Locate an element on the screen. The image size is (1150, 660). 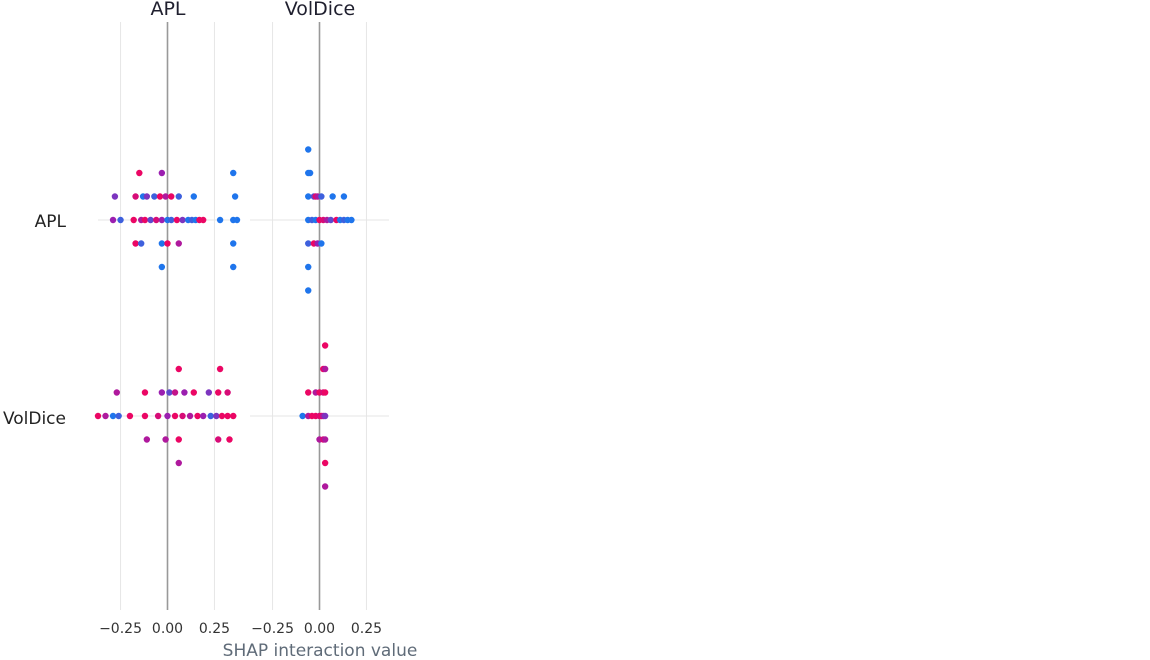
x-tick-label-apl-0: −0.25 is located at coordinates (120, 629).